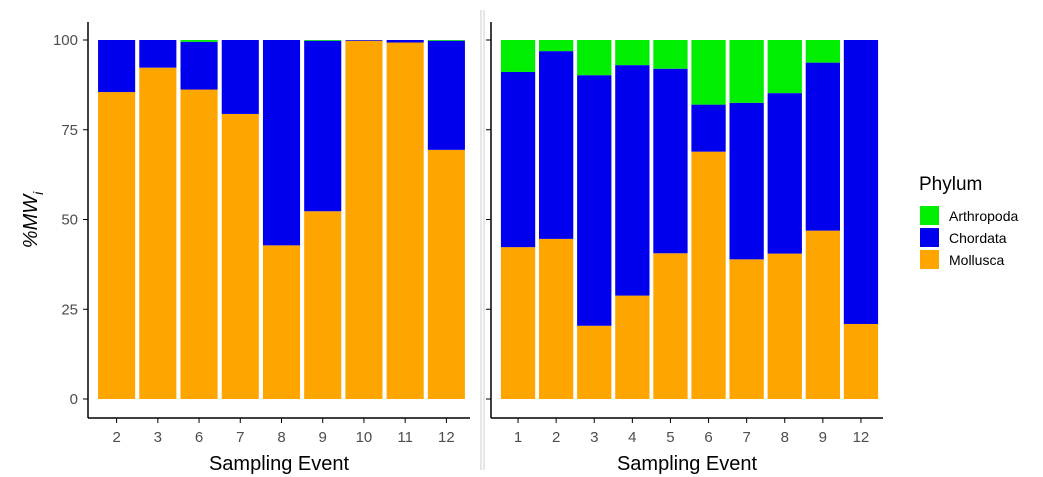  I want to click on bar-right-5-chordata, so click(670, 161).